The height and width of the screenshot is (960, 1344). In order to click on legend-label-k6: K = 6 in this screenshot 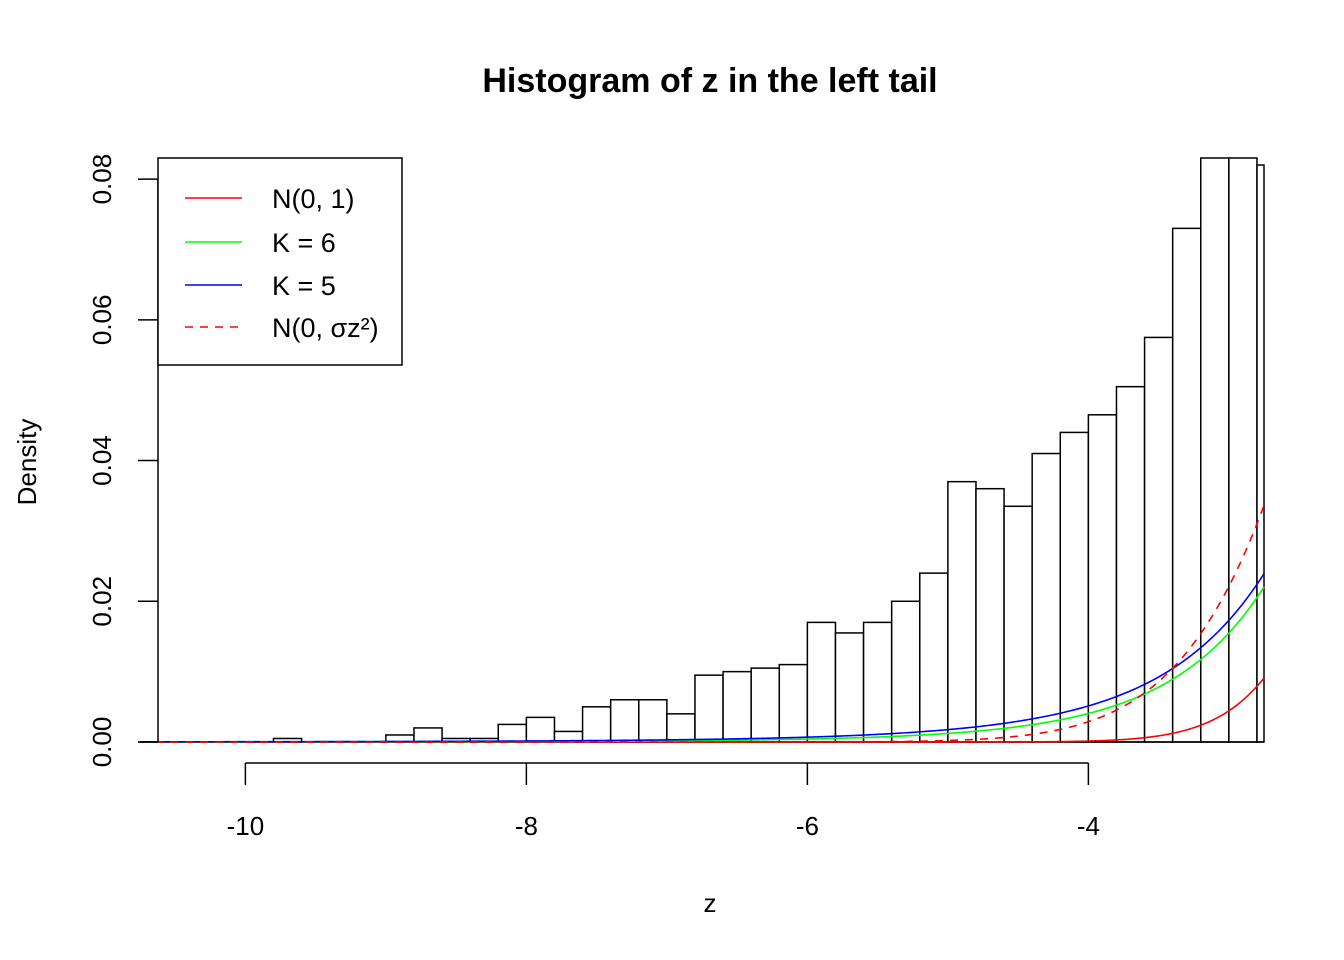, I will do `click(304, 243)`.